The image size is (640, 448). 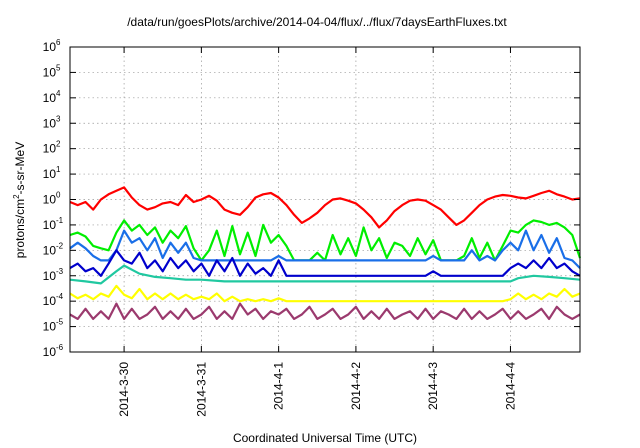 I want to click on y-tick-exponent: 6, so click(x=58, y=42).